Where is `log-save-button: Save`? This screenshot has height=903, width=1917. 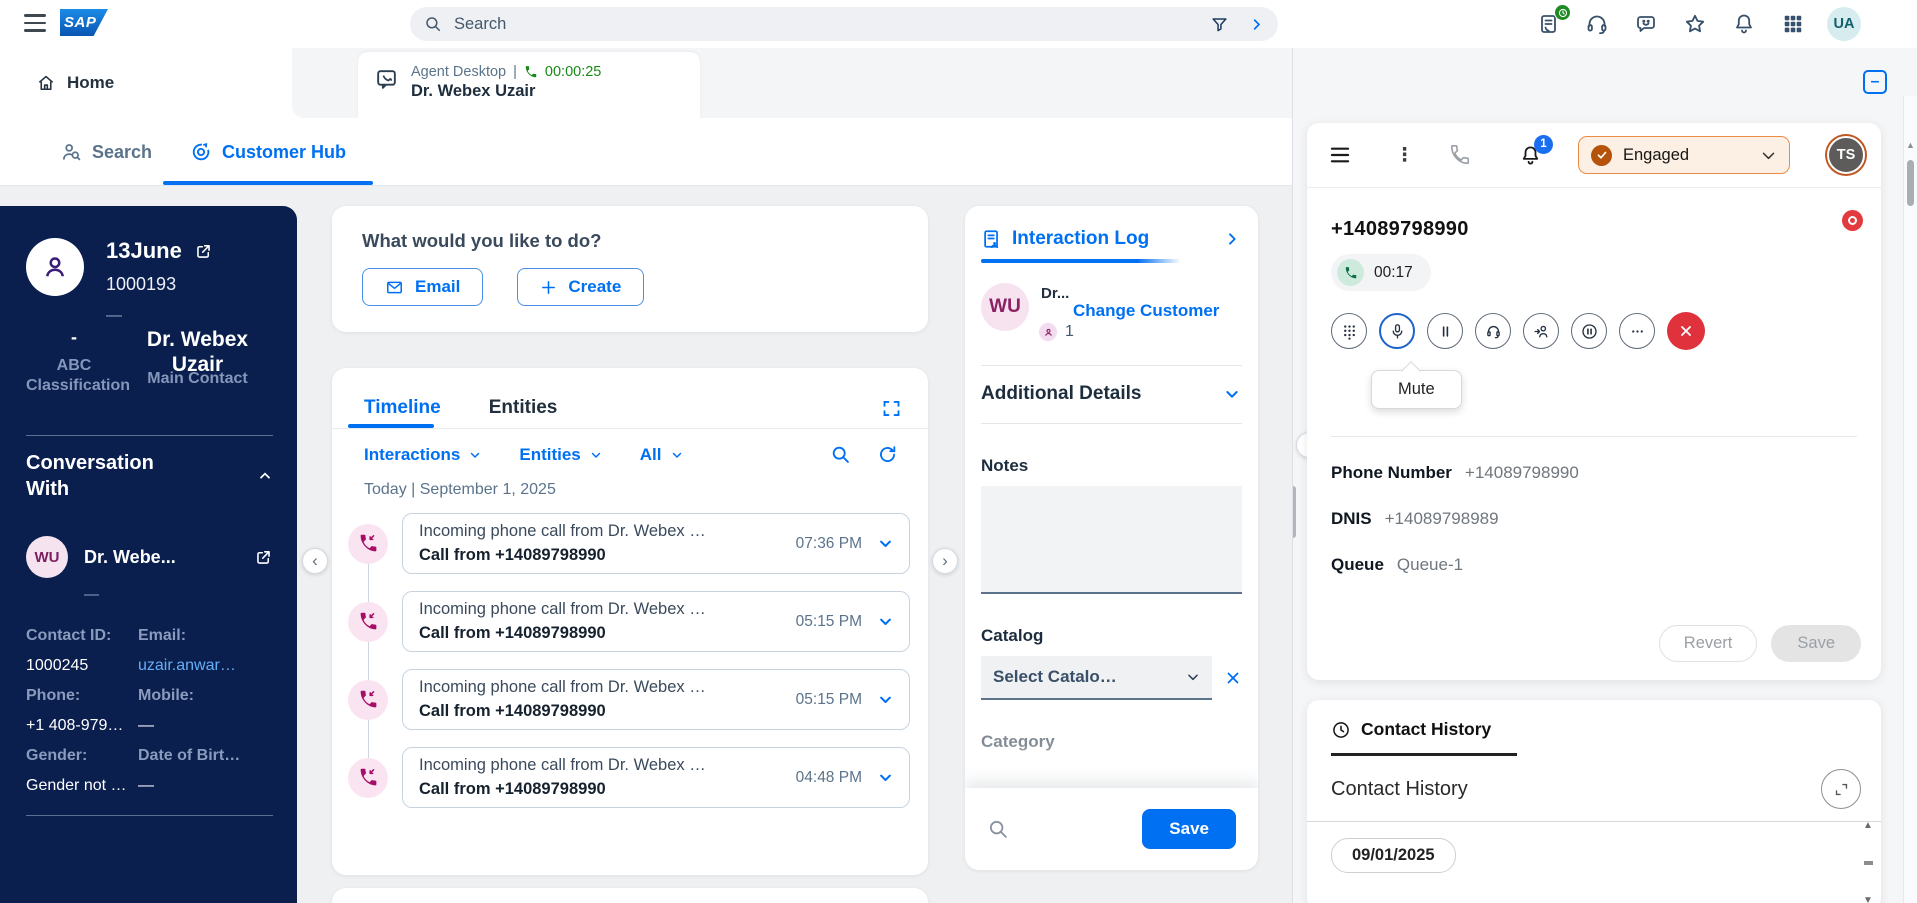
log-save-button: Save is located at coordinates (1189, 829).